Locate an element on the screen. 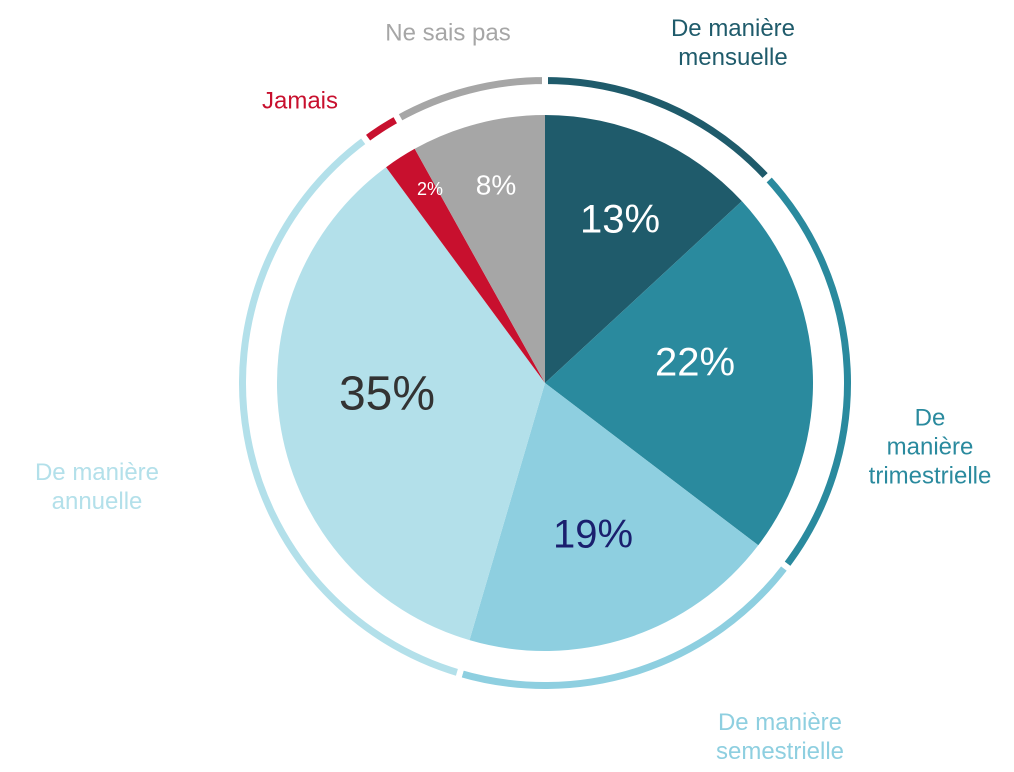  category-label: De manière mensuelle is located at coordinates (733, 43).